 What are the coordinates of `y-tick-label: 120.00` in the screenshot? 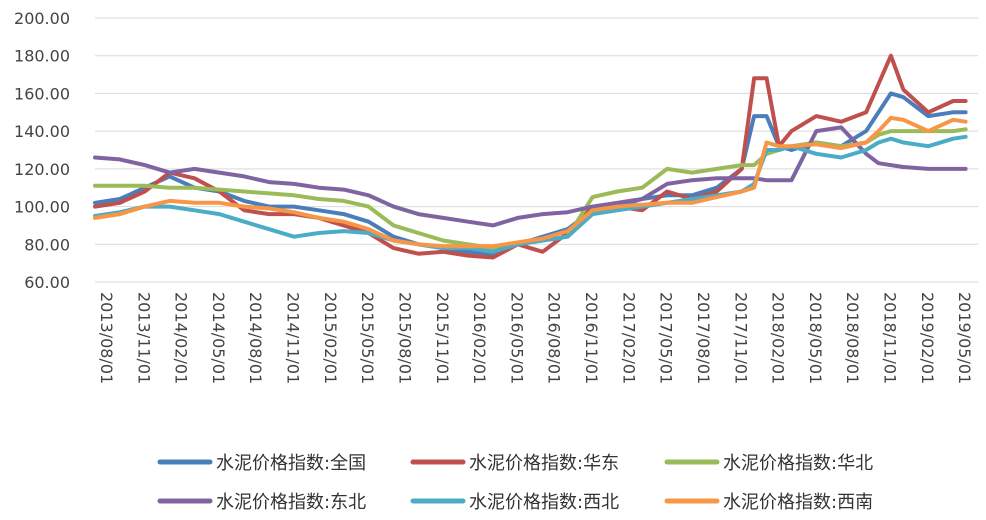 It's located at (42, 169).